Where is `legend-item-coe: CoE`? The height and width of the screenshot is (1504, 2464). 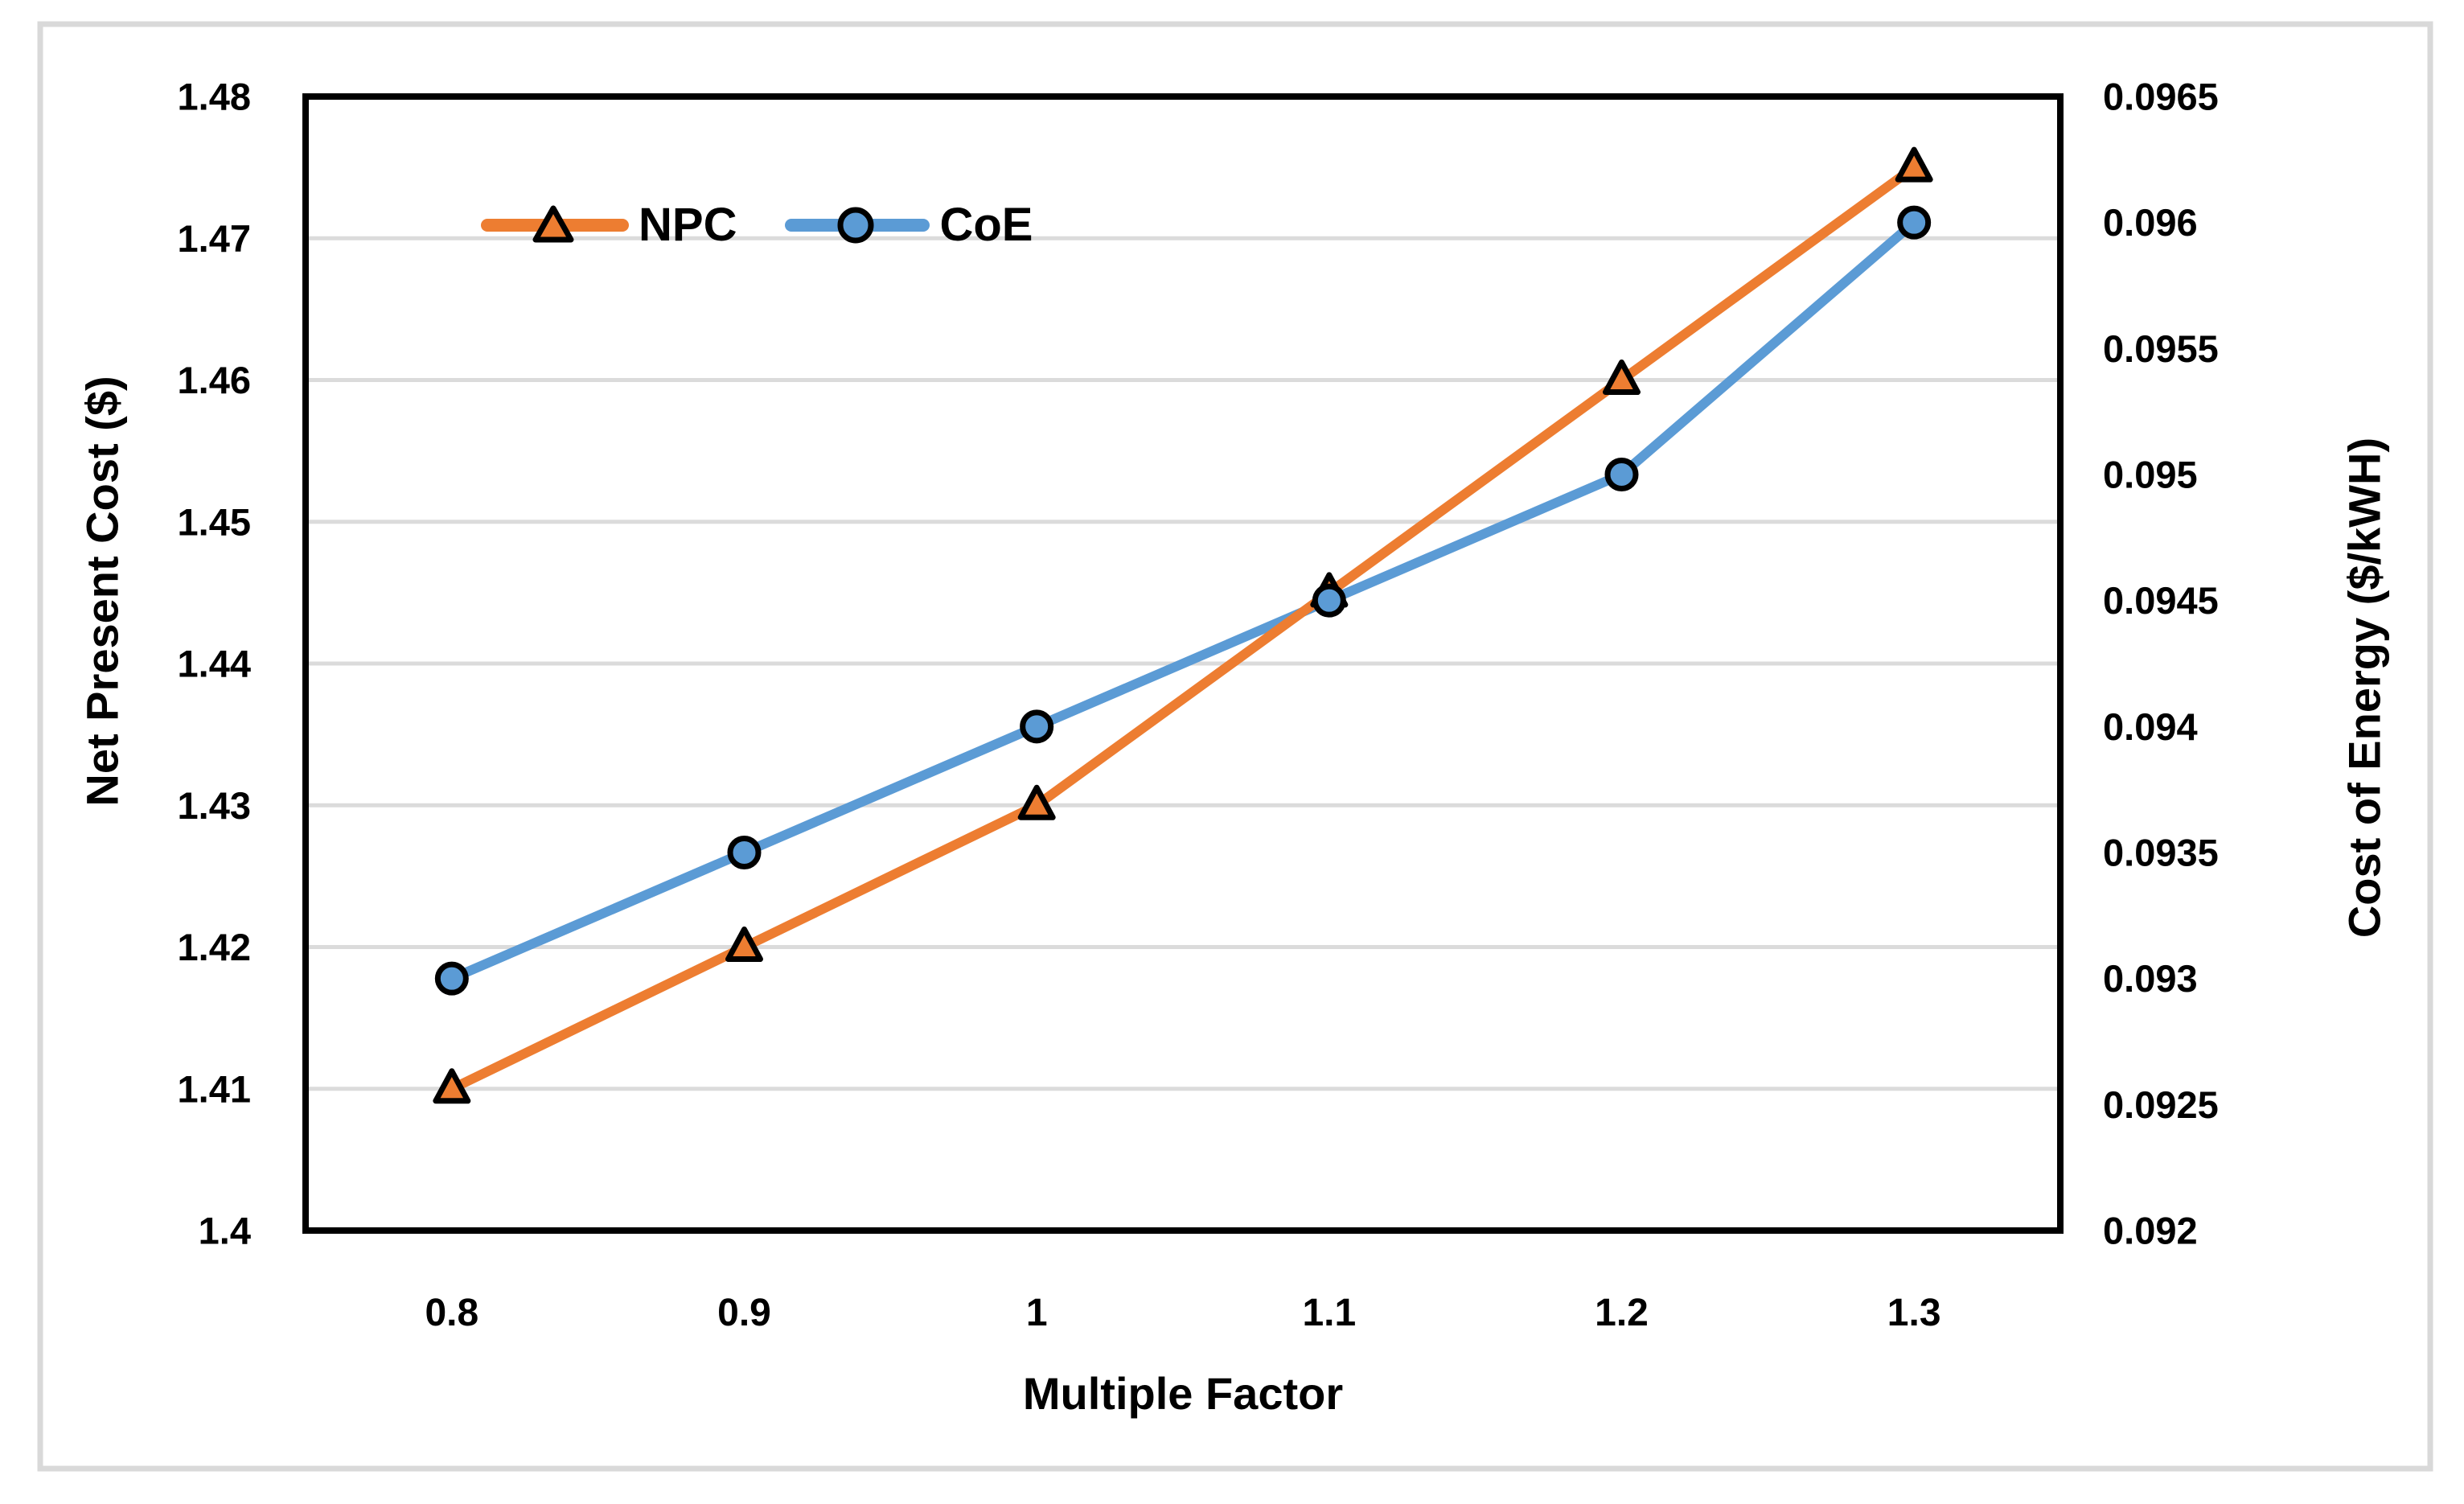 legend-item-coe: CoE is located at coordinates (909, 225).